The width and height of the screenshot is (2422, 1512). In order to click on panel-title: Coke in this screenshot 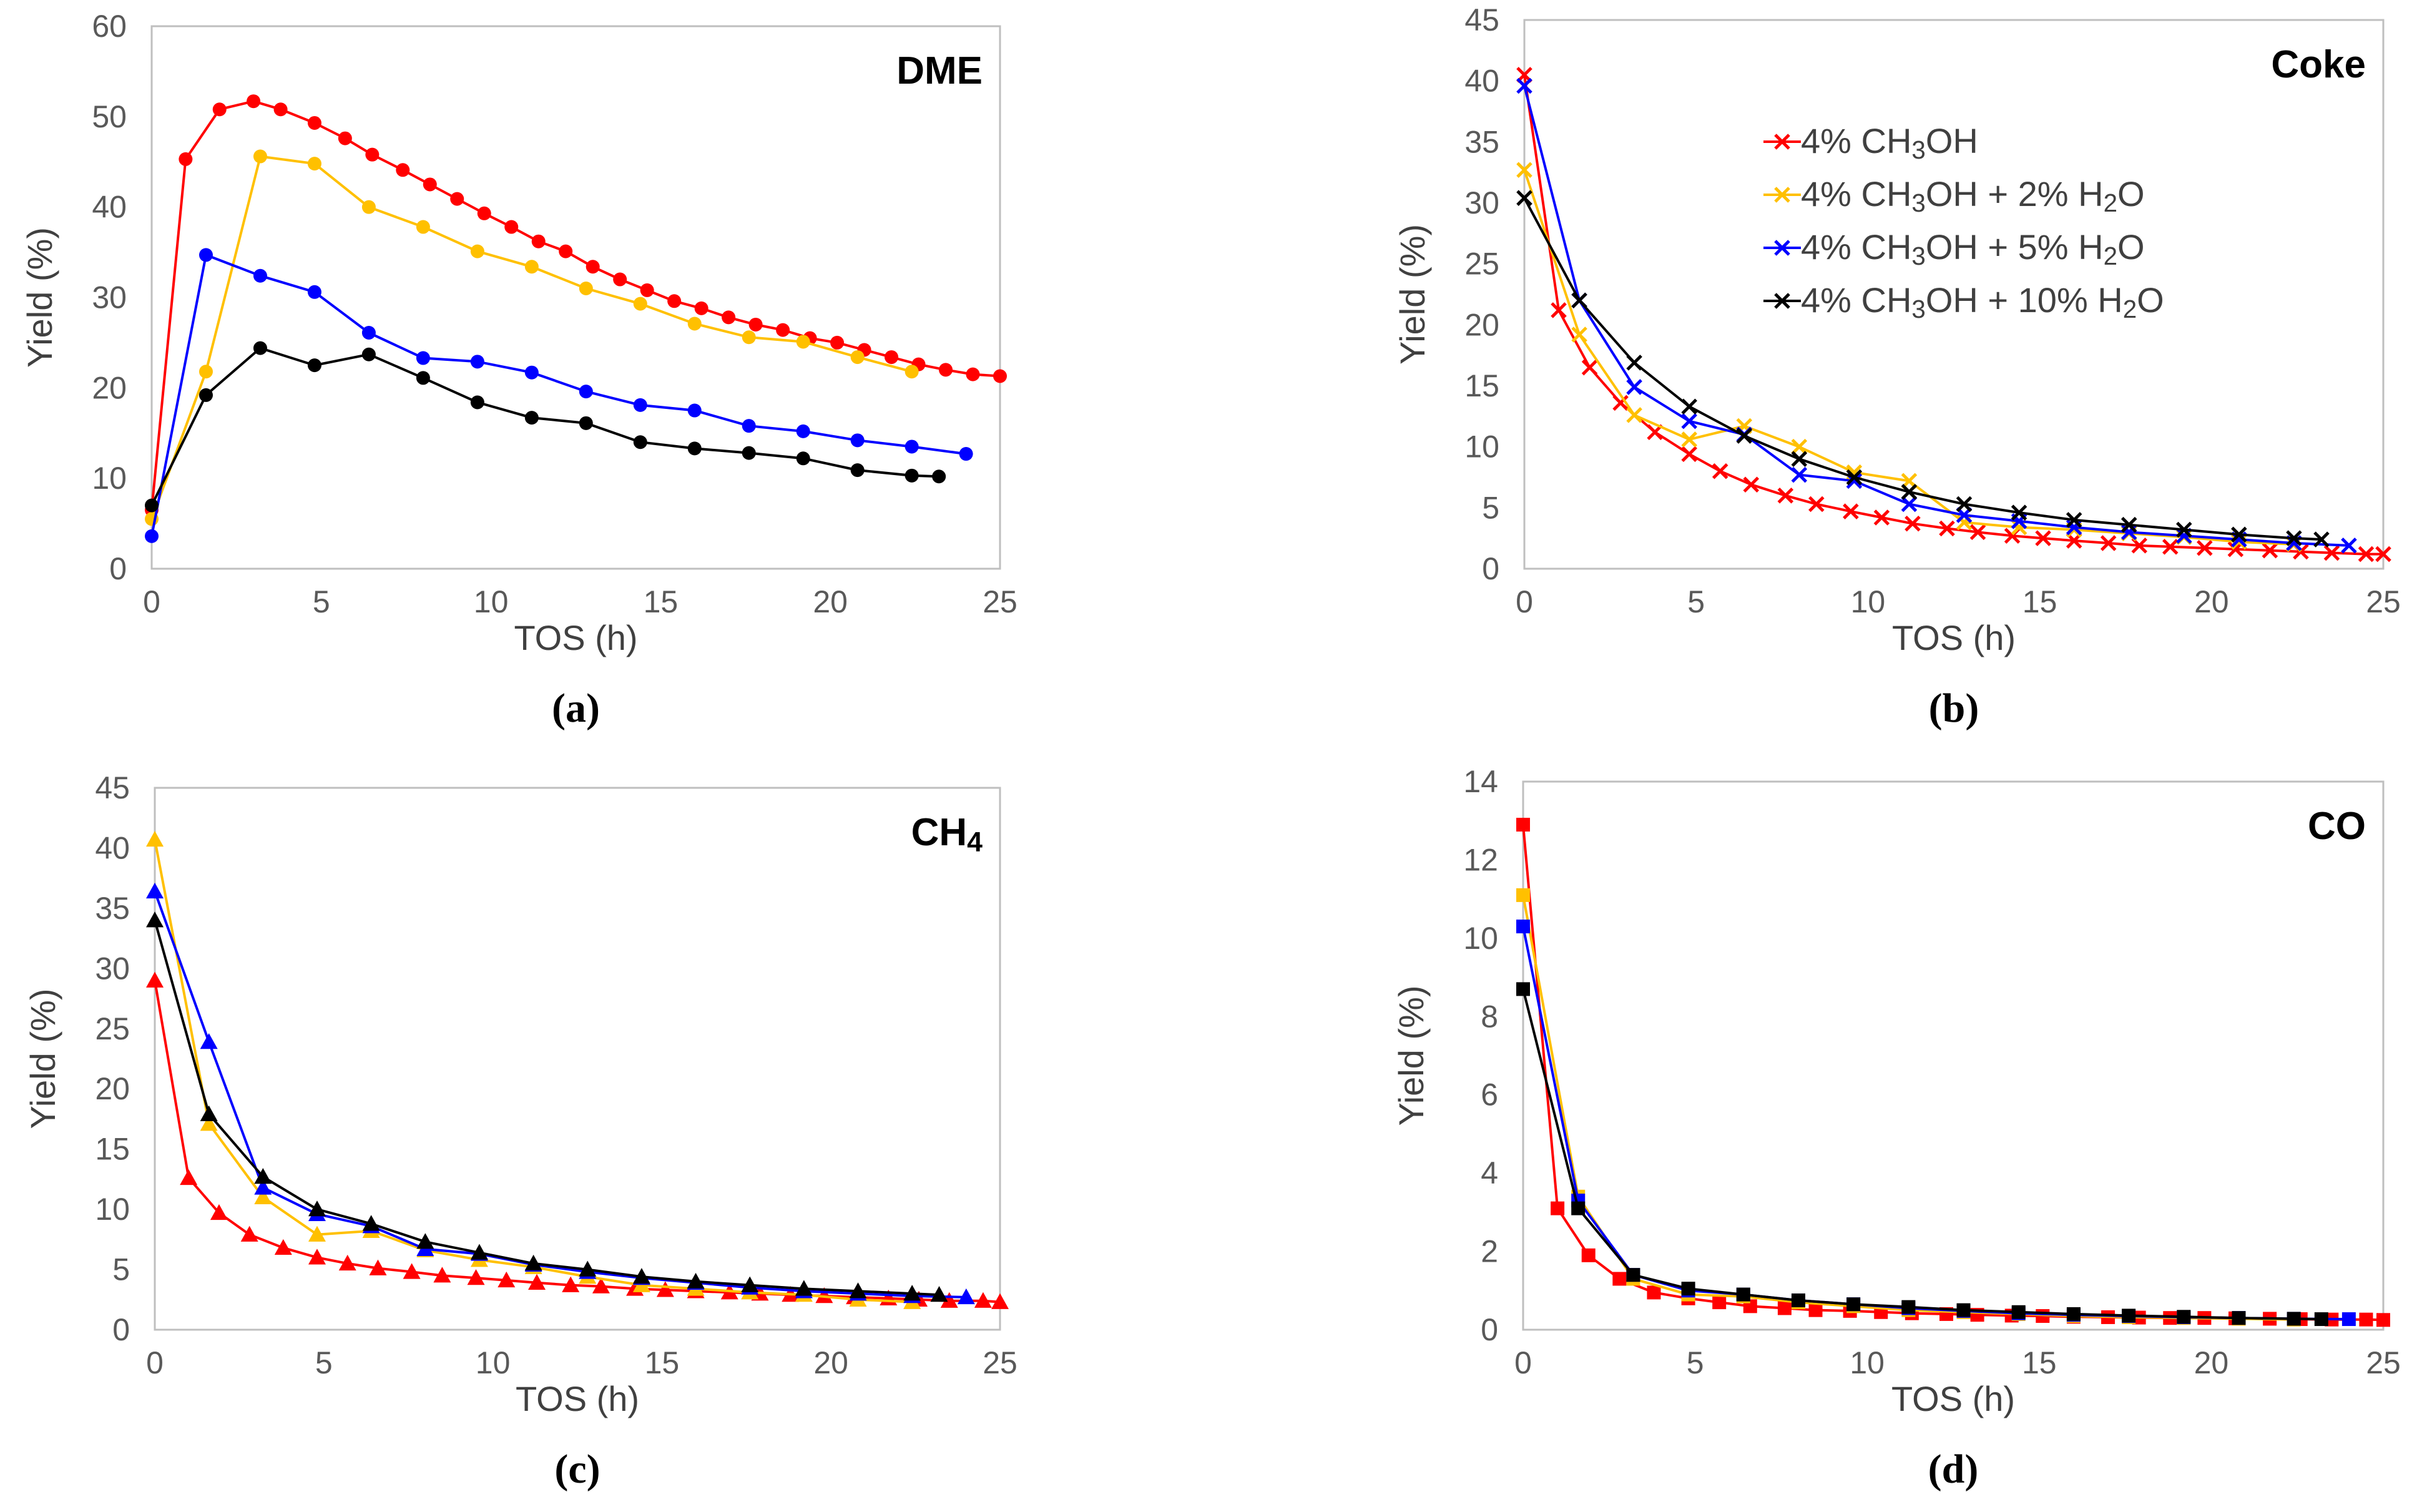, I will do `click(2318, 64)`.